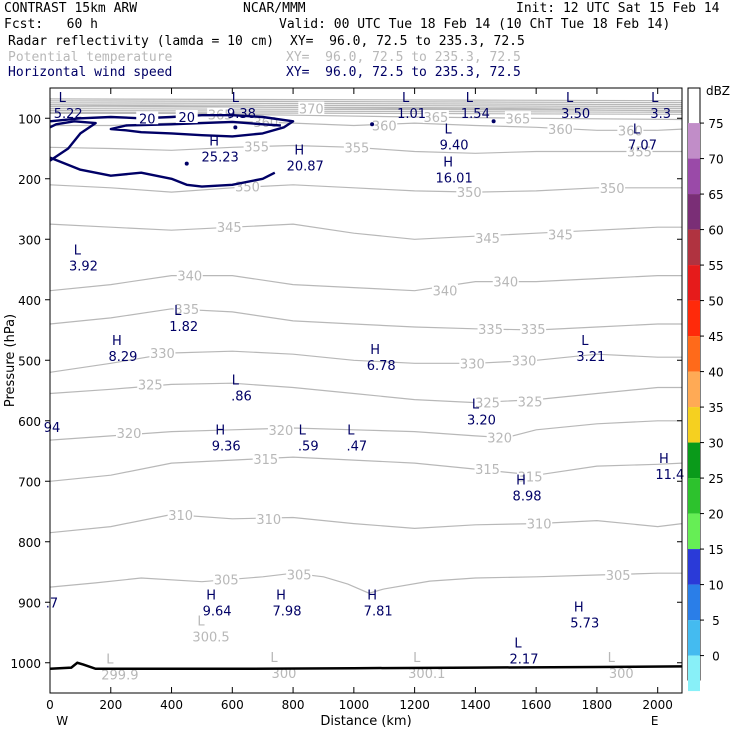 This screenshot has width=740, height=740. What do you see at coordinates (83, 266) in the screenshot?
I see `wind-extremum-value: 3.92` at bounding box center [83, 266].